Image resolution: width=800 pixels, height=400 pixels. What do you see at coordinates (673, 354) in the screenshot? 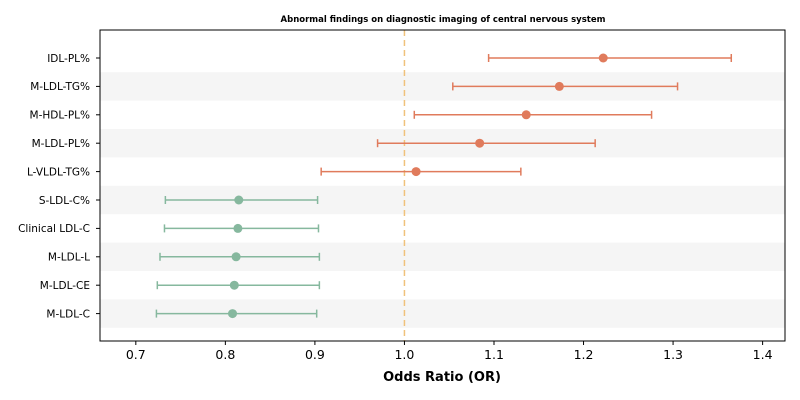
I see `x-tick-label: 1.3` at bounding box center [673, 354].